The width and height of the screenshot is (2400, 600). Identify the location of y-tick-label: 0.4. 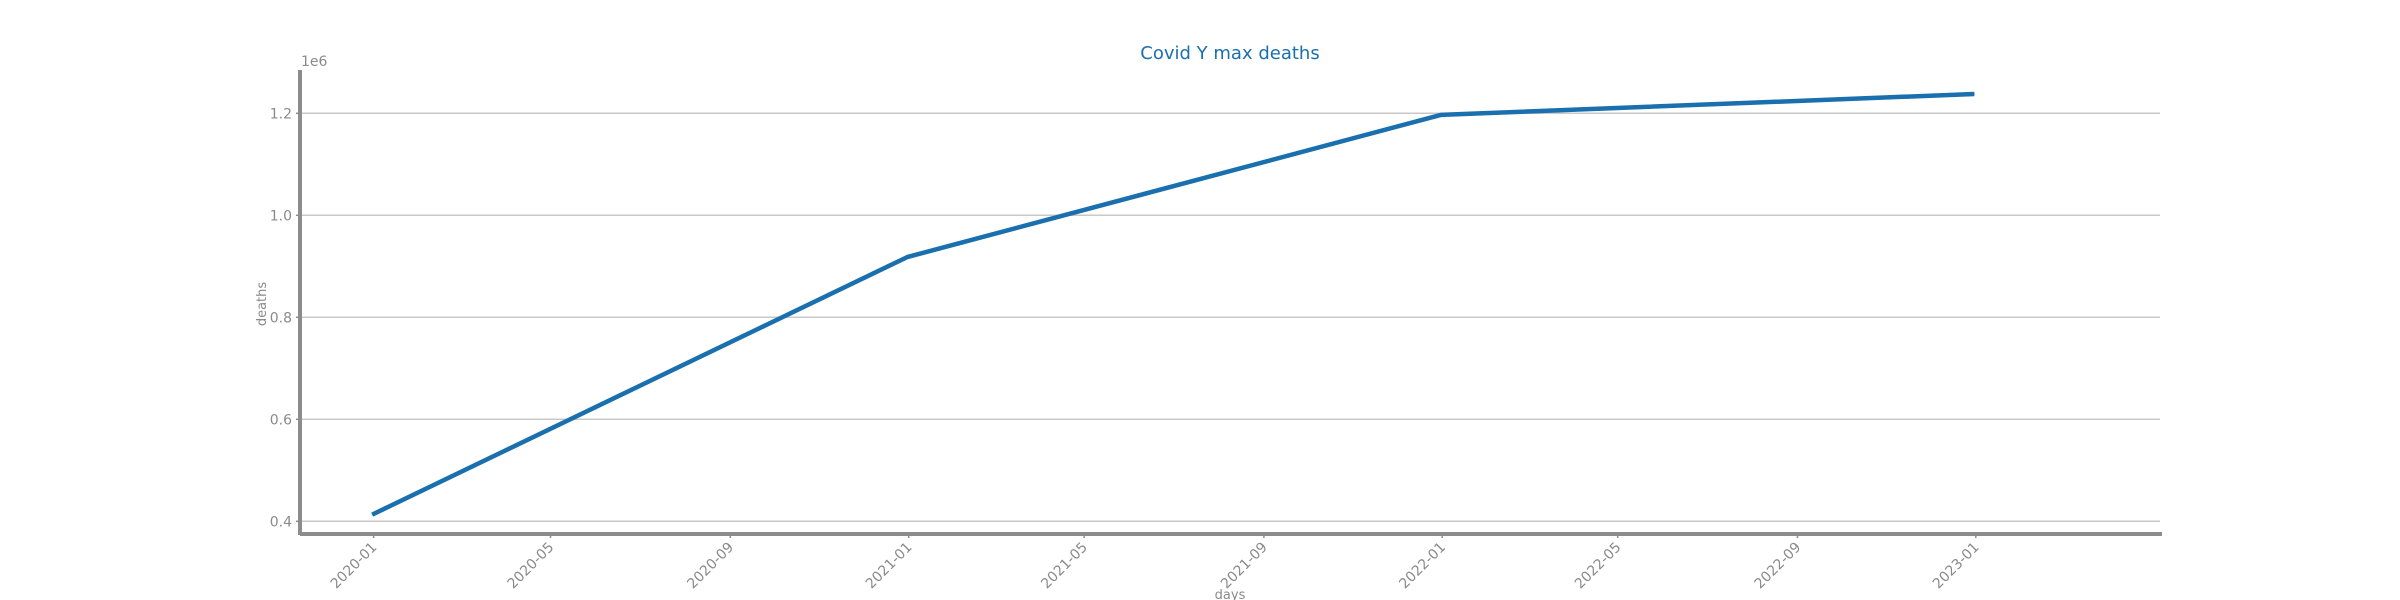
(281, 522).